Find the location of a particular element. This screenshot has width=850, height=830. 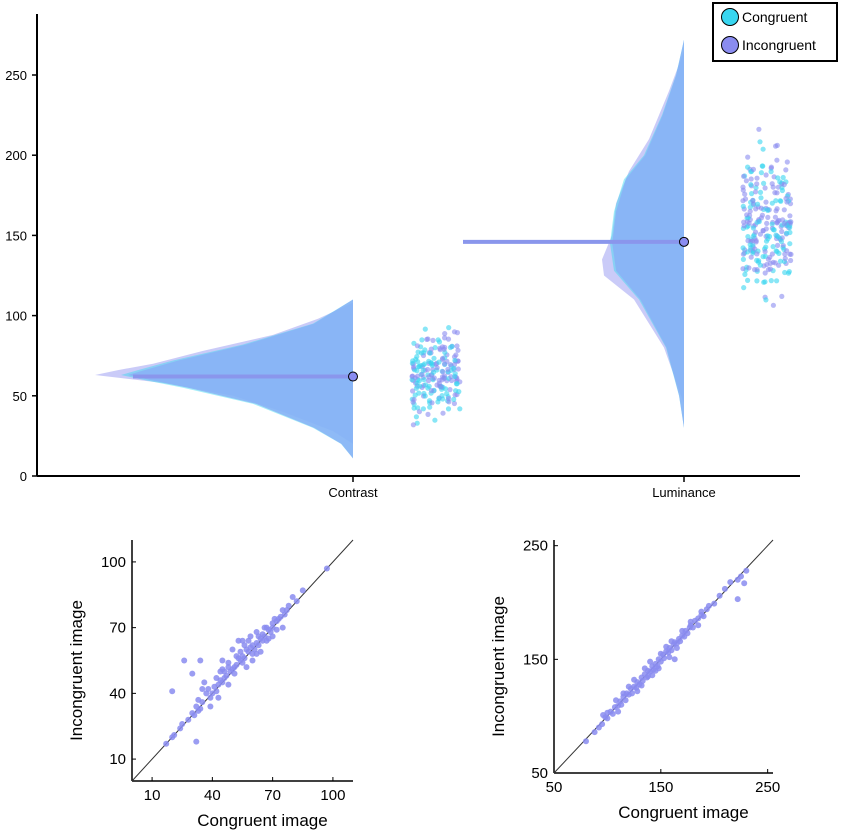

legend-congruent-marker is located at coordinates (730, 17).